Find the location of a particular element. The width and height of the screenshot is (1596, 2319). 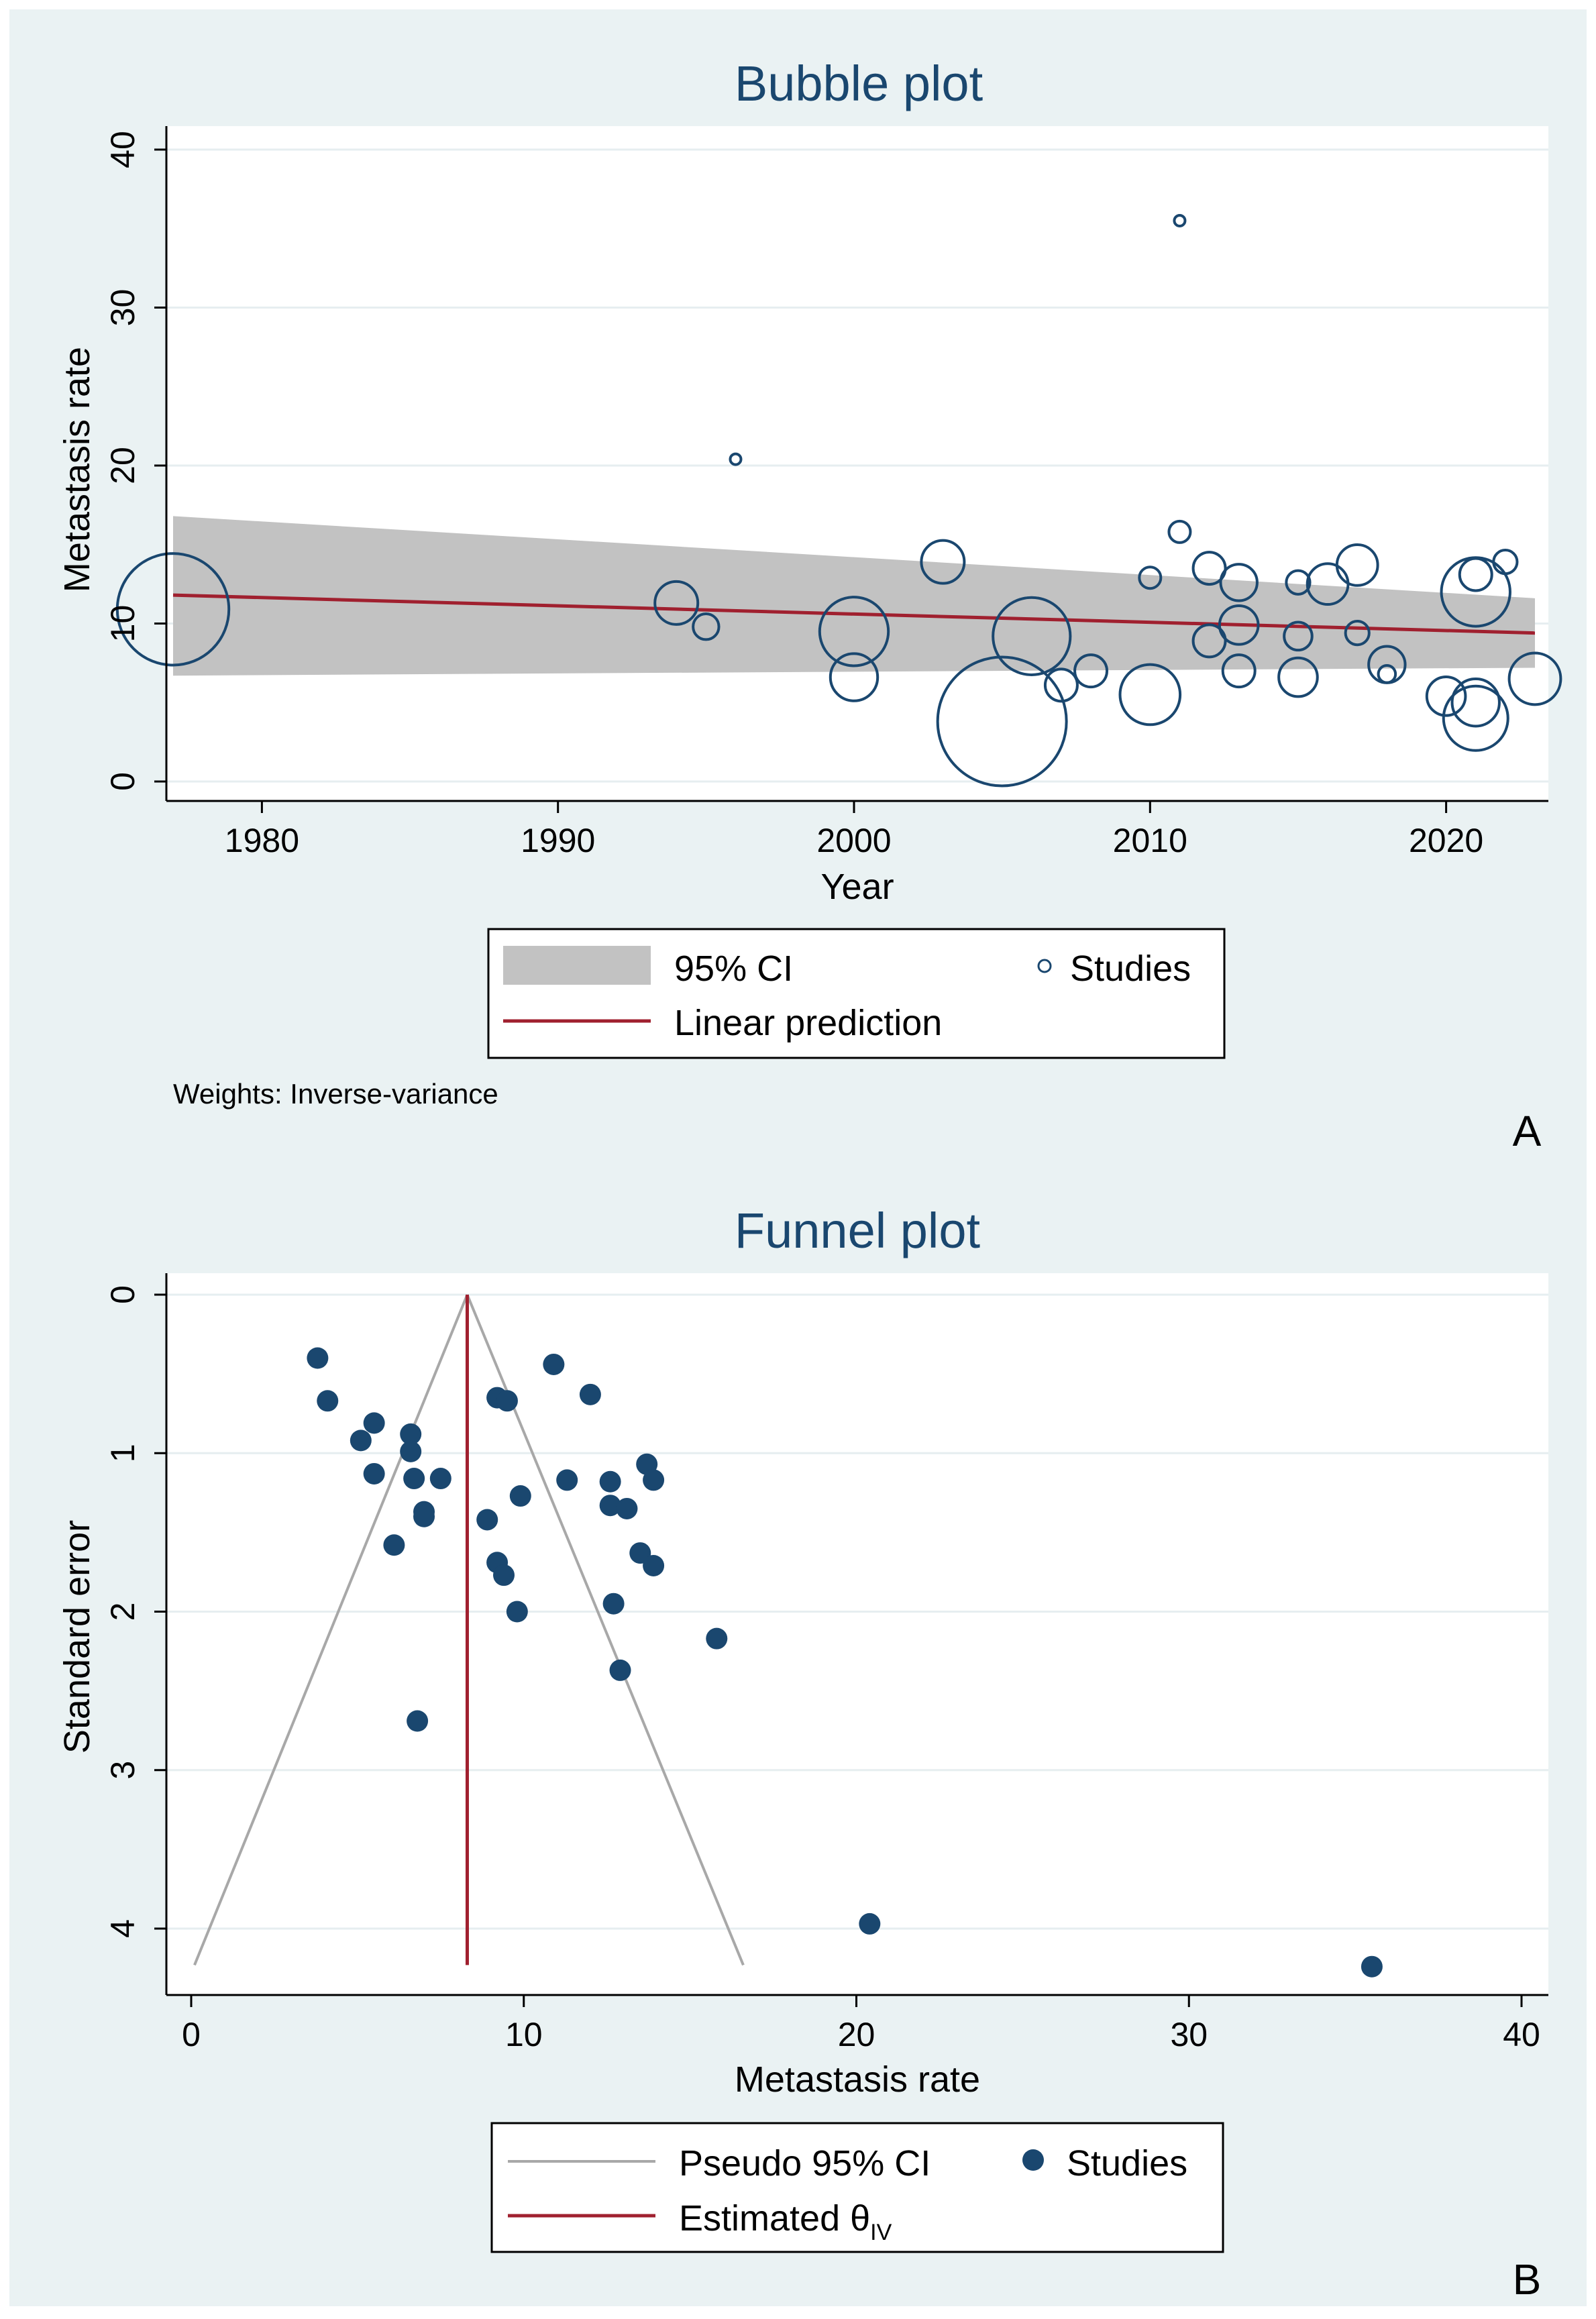

panel-a-title: Bubble plot is located at coordinates (859, 83).